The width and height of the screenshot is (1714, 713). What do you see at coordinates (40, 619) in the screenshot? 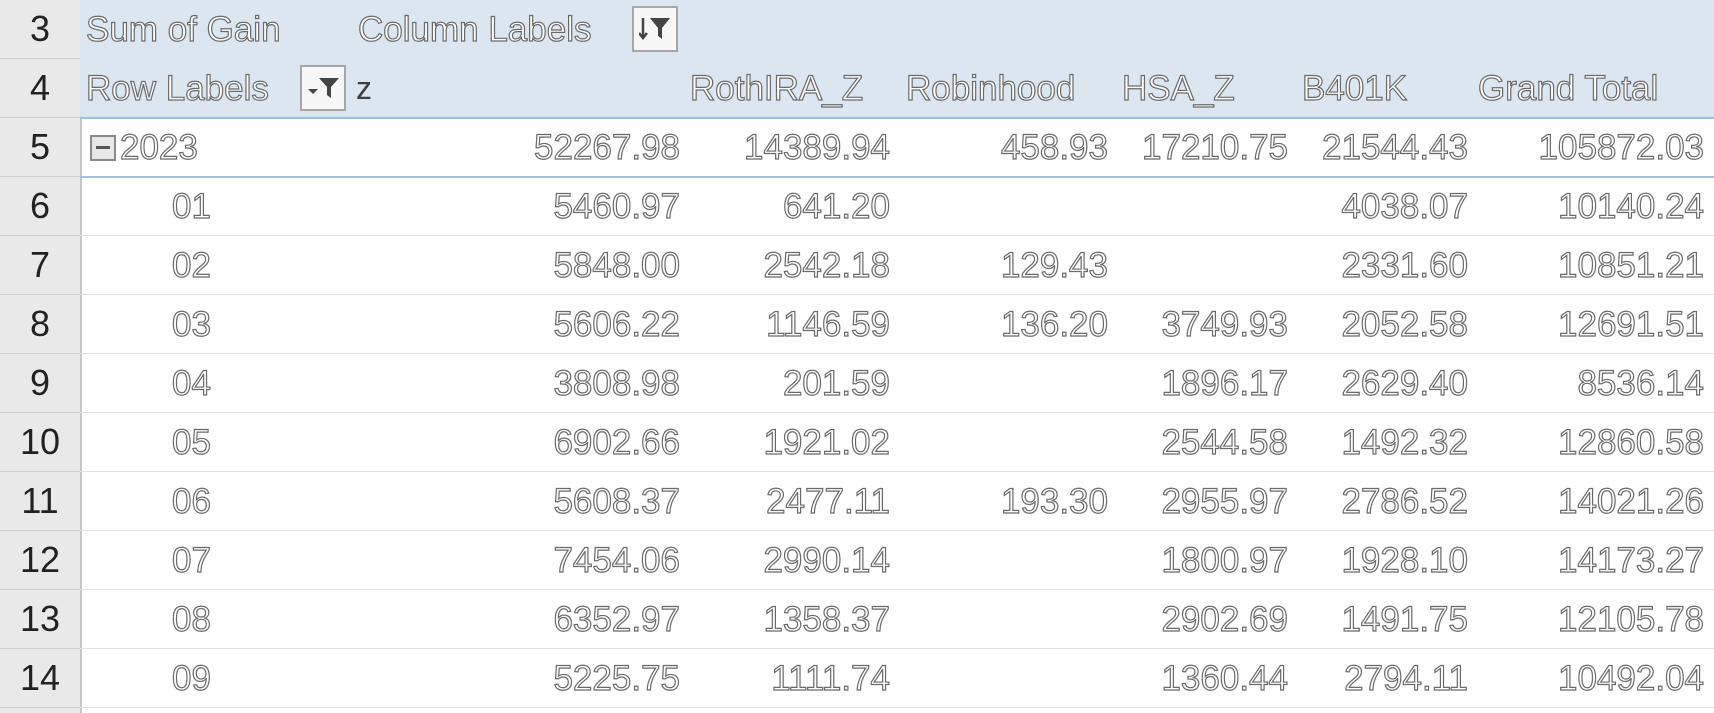
I see `row-number: 13` at bounding box center [40, 619].